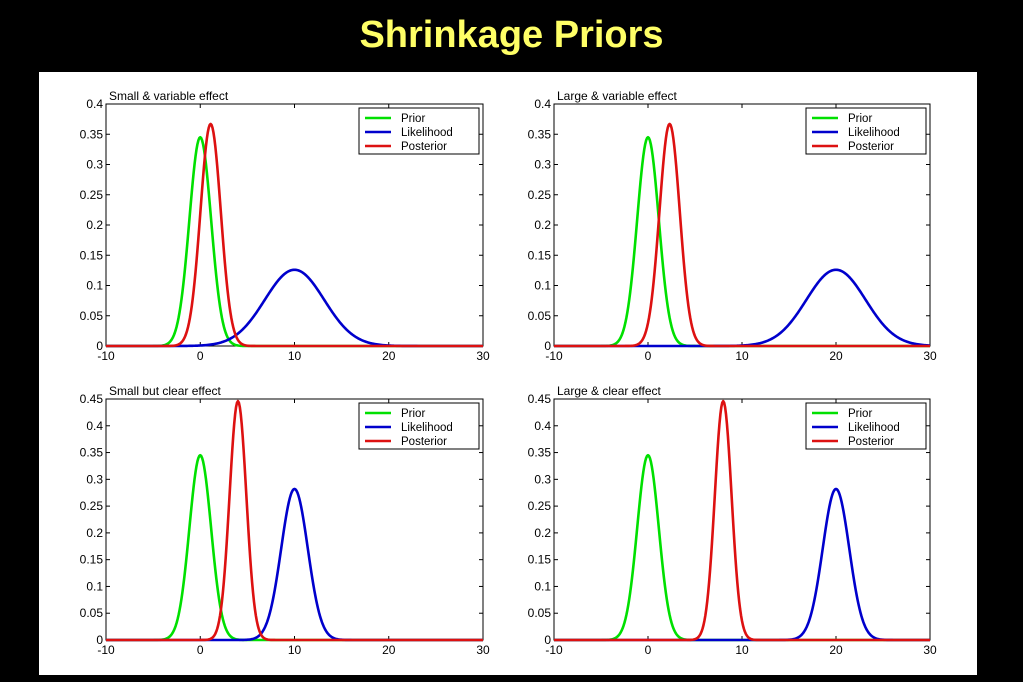  What do you see at coordinates (169, 96) in the screenshot?
I see `chart-title: Small & variable effect` at bounding box center [169, 96].